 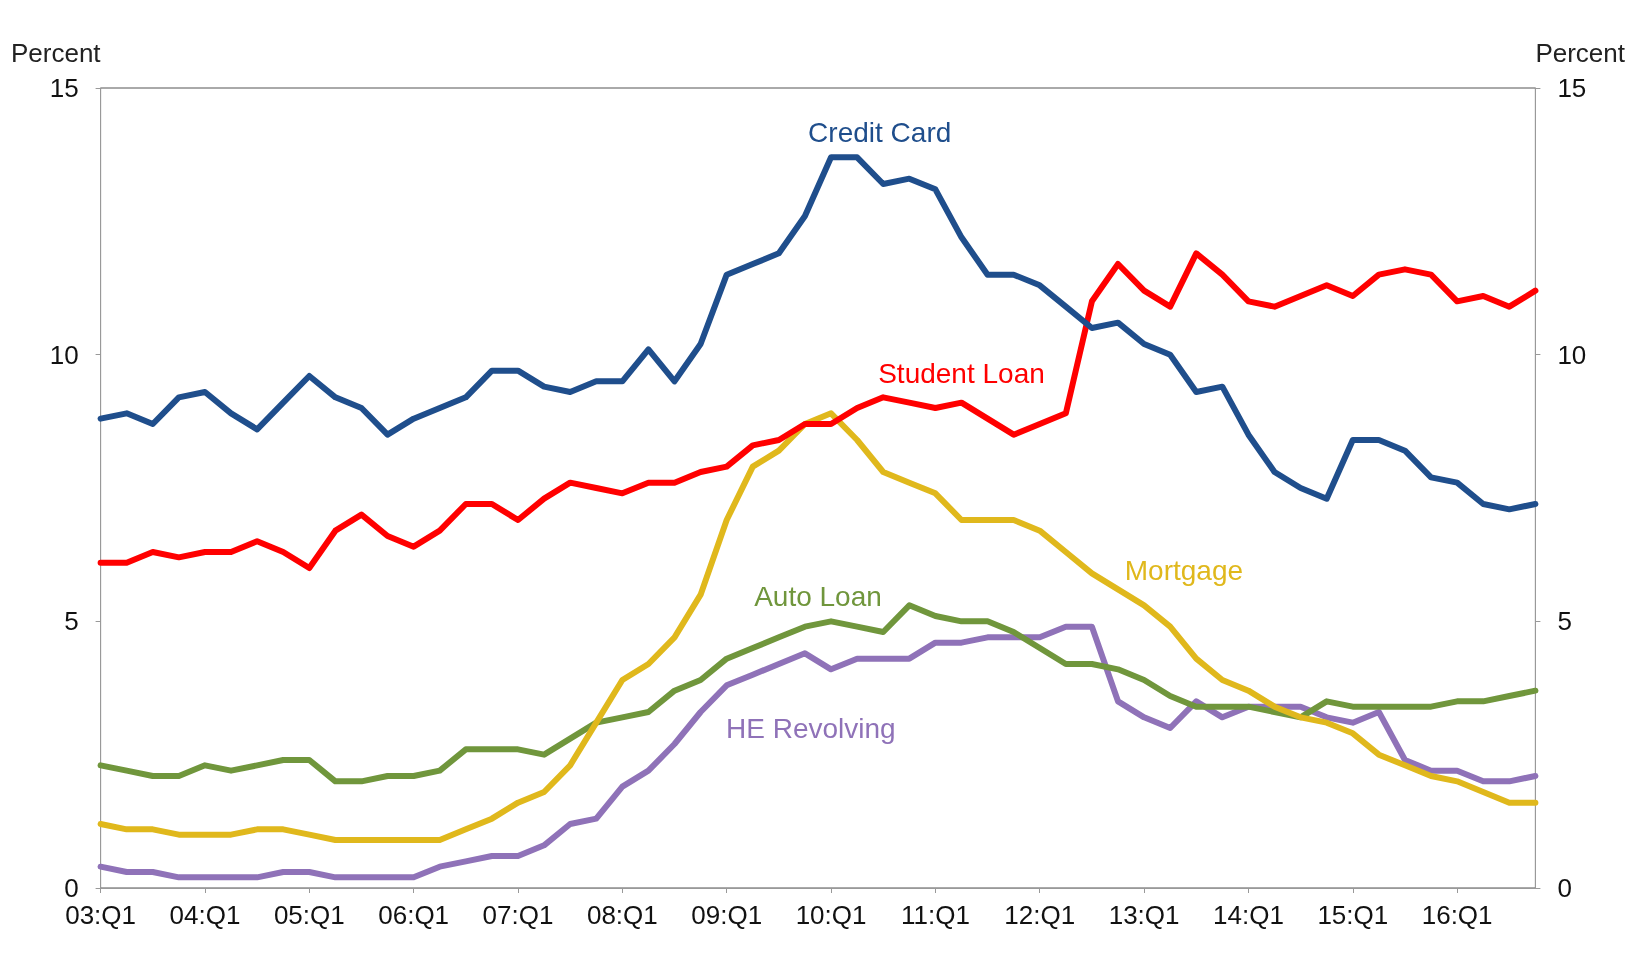 I want to click on y2-axis-title: Percent, so click(x=1580, y=53).